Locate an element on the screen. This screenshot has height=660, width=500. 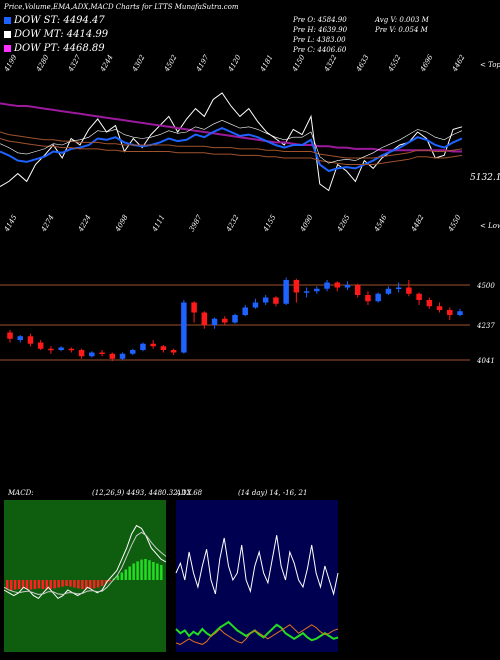
legend-dow-mt: DOW MT: 4414.99 is located at coordinates (56, 34).